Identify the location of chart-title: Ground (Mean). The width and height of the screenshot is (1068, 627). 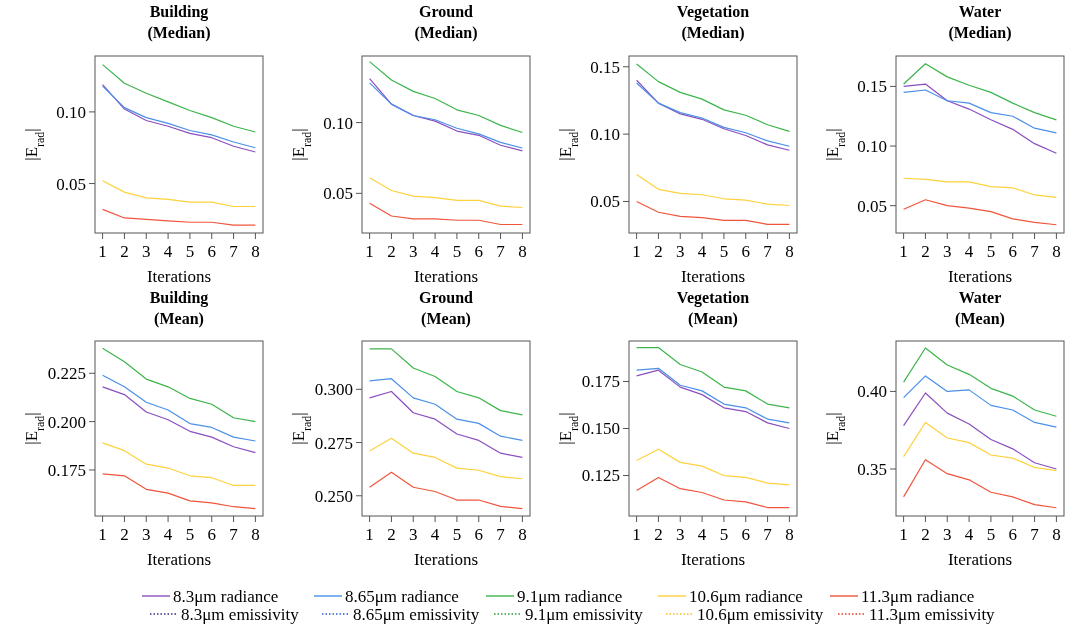
(446, 308).